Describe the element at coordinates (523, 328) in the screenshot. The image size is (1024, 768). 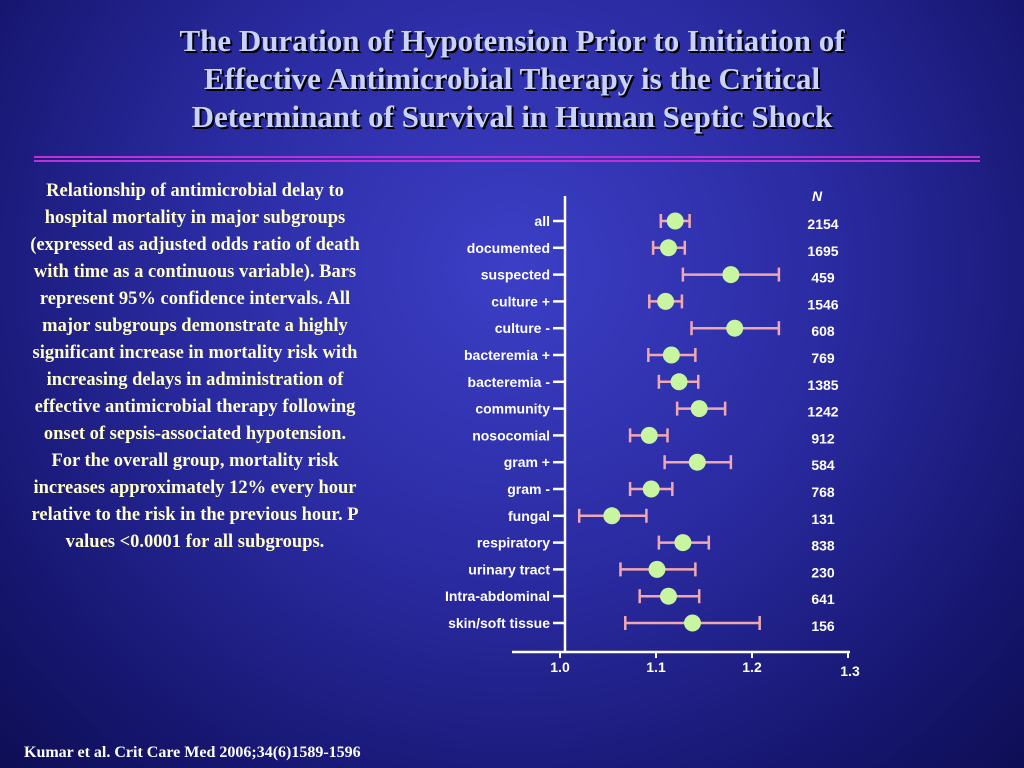
I see `row-label: culture -` at that location.